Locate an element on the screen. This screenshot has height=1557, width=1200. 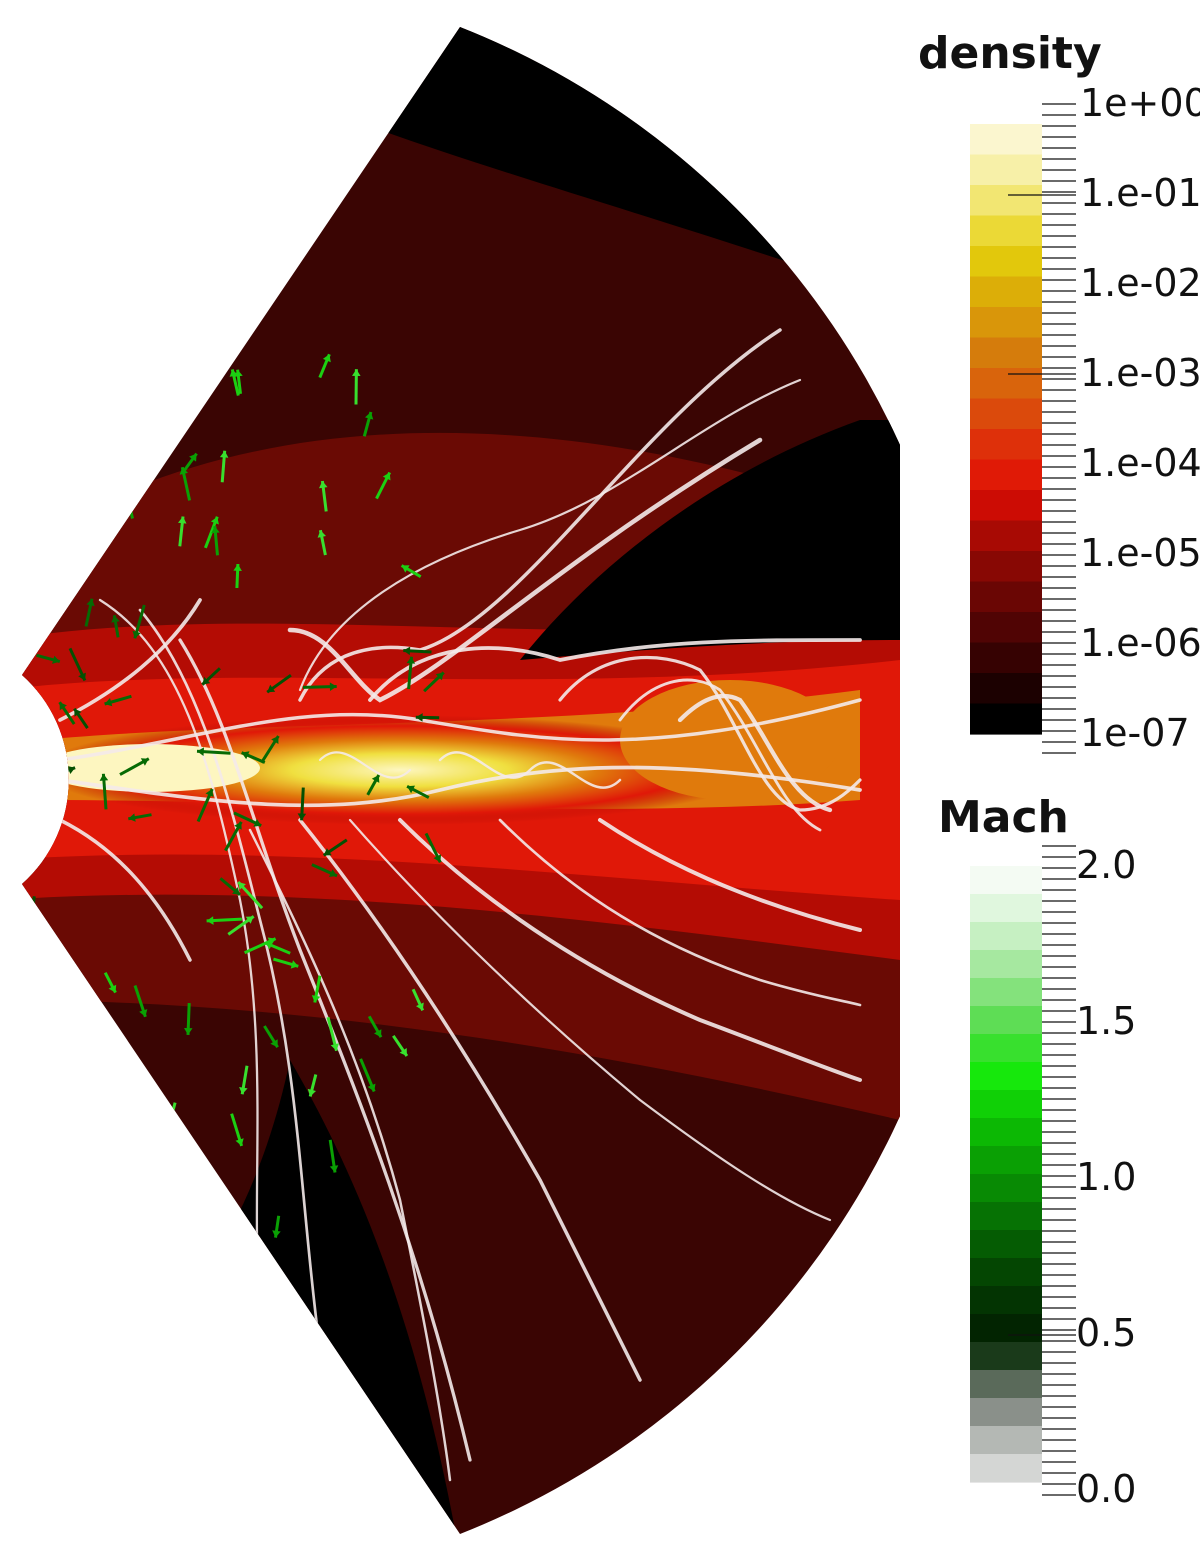
density-tick-label: 1e-07 is located at coordinates (1135, 733).